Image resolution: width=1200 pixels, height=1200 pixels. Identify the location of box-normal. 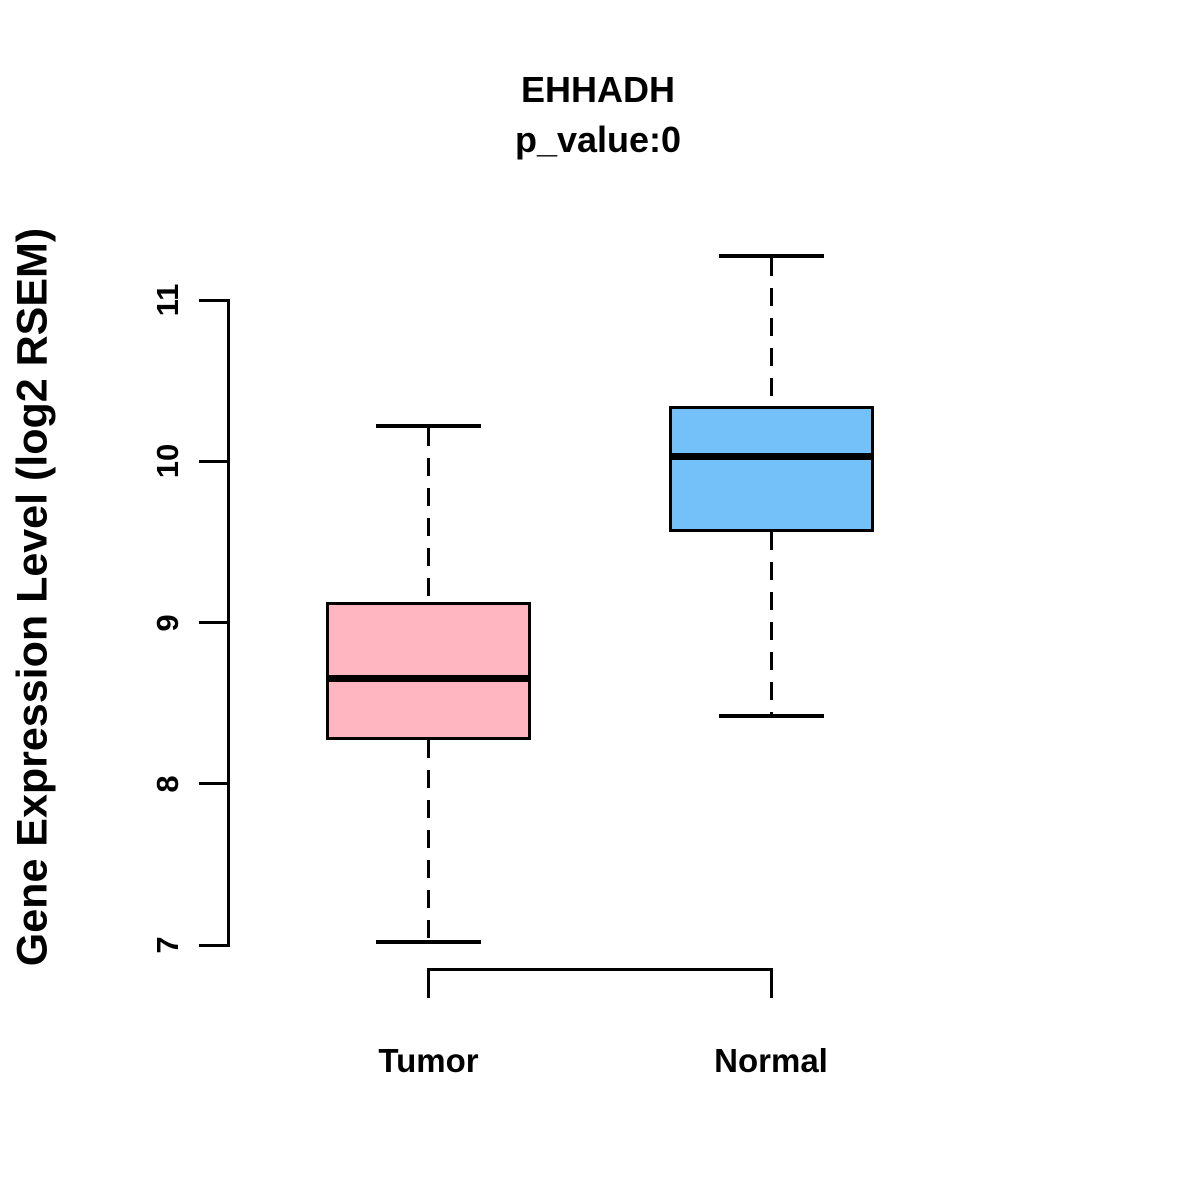
(771, 469).